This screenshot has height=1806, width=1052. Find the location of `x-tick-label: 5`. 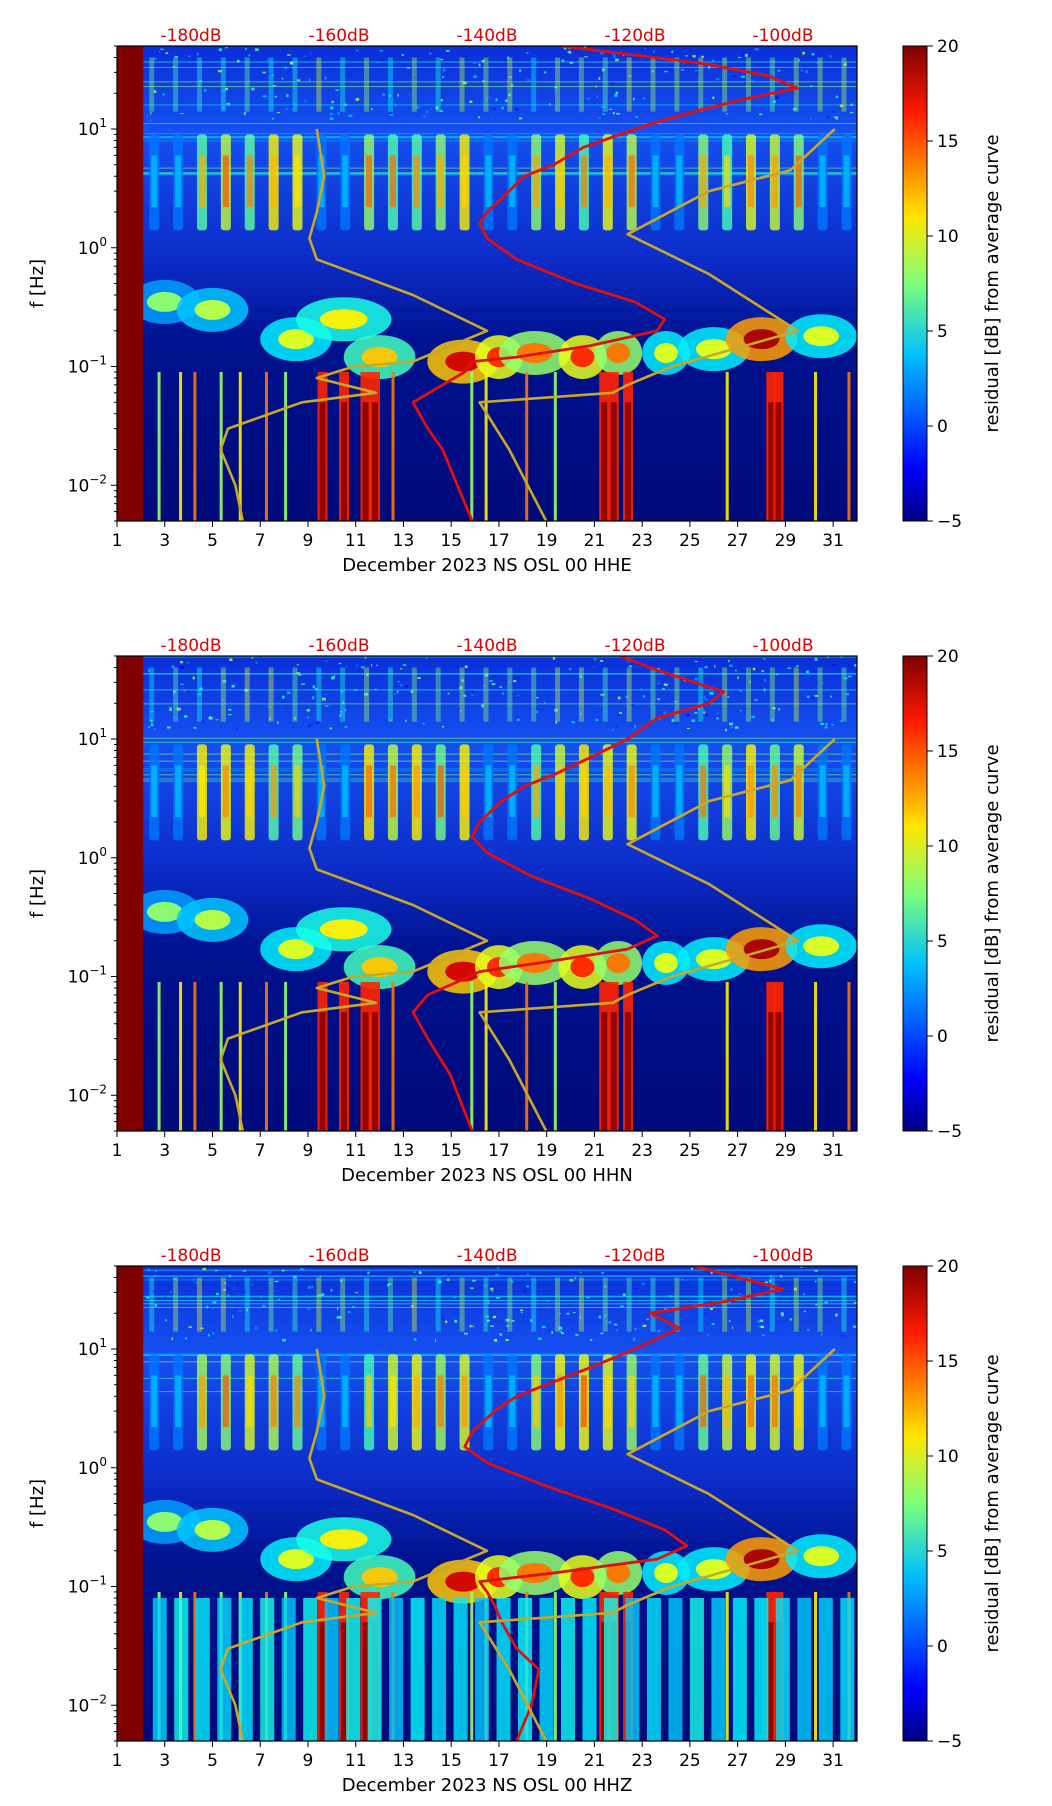

x-tick-label: 5 is located at coordinates (212, 1151).